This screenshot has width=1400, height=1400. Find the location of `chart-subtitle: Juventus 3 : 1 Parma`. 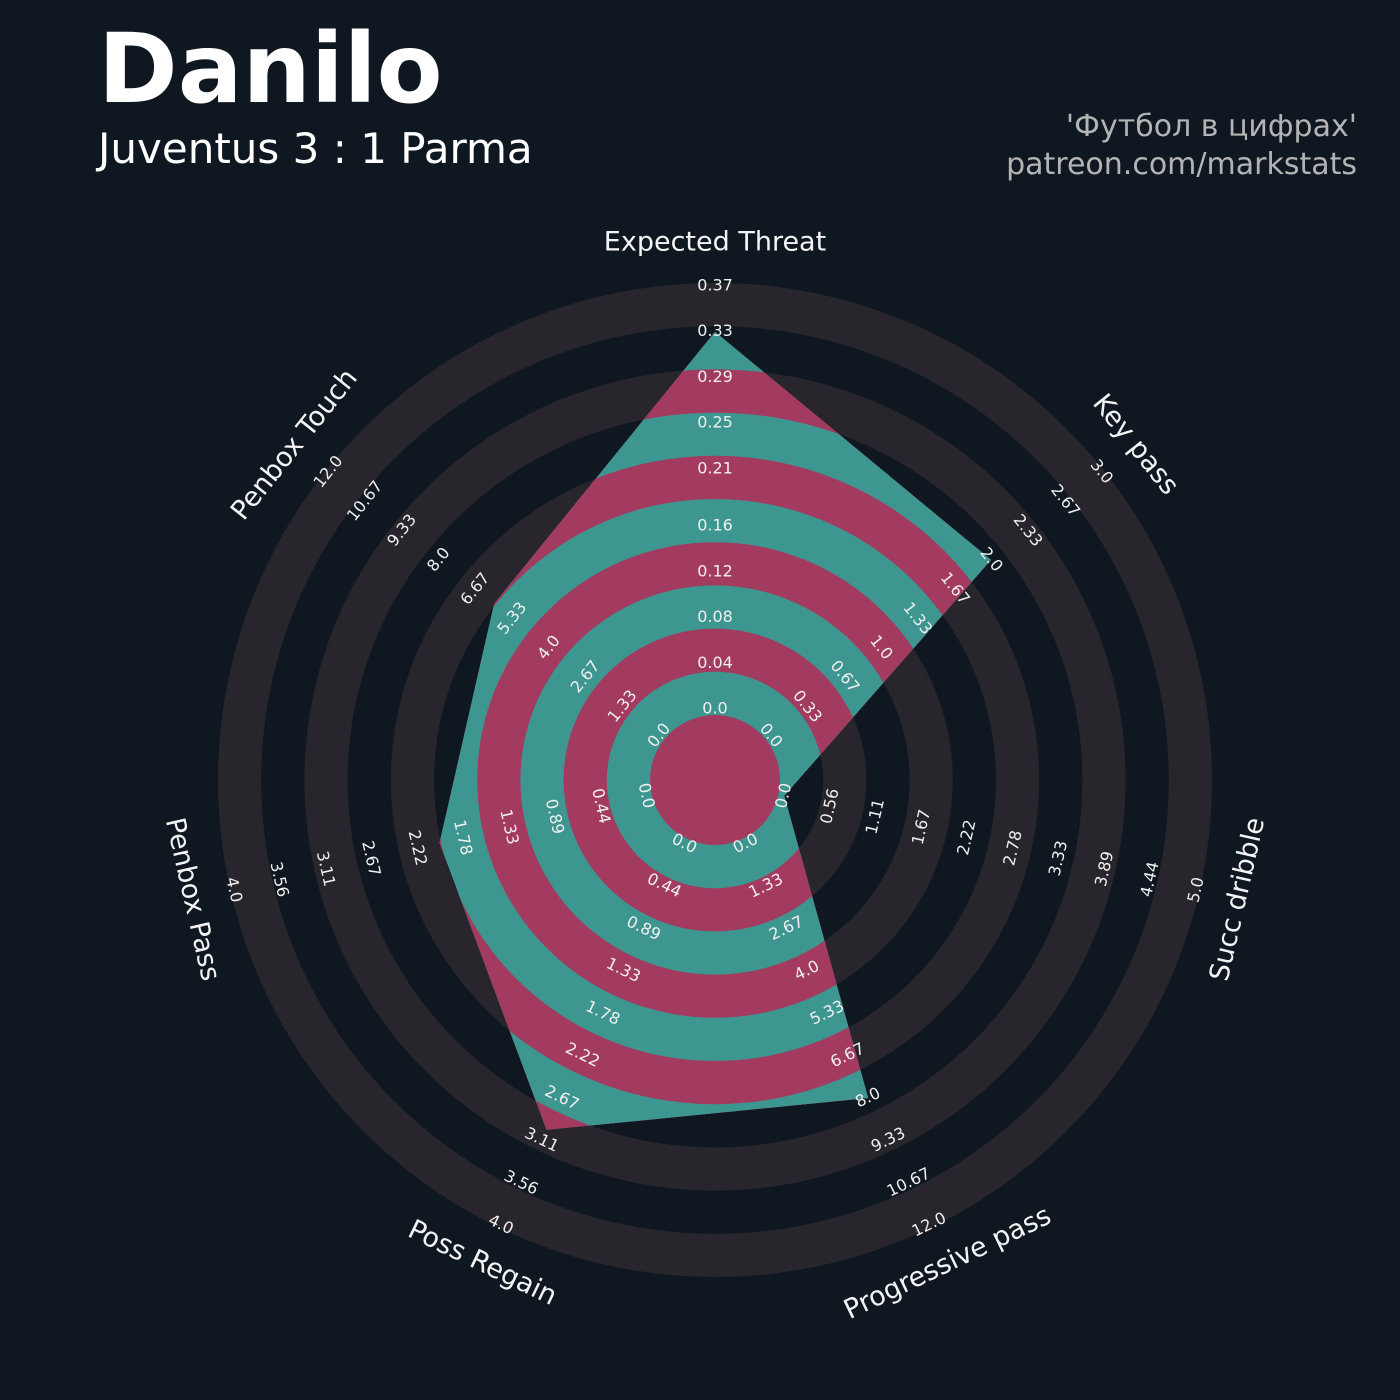

chart-subtitle: Juventus 3 : 1 Parma is located at coordinates (314, 148).